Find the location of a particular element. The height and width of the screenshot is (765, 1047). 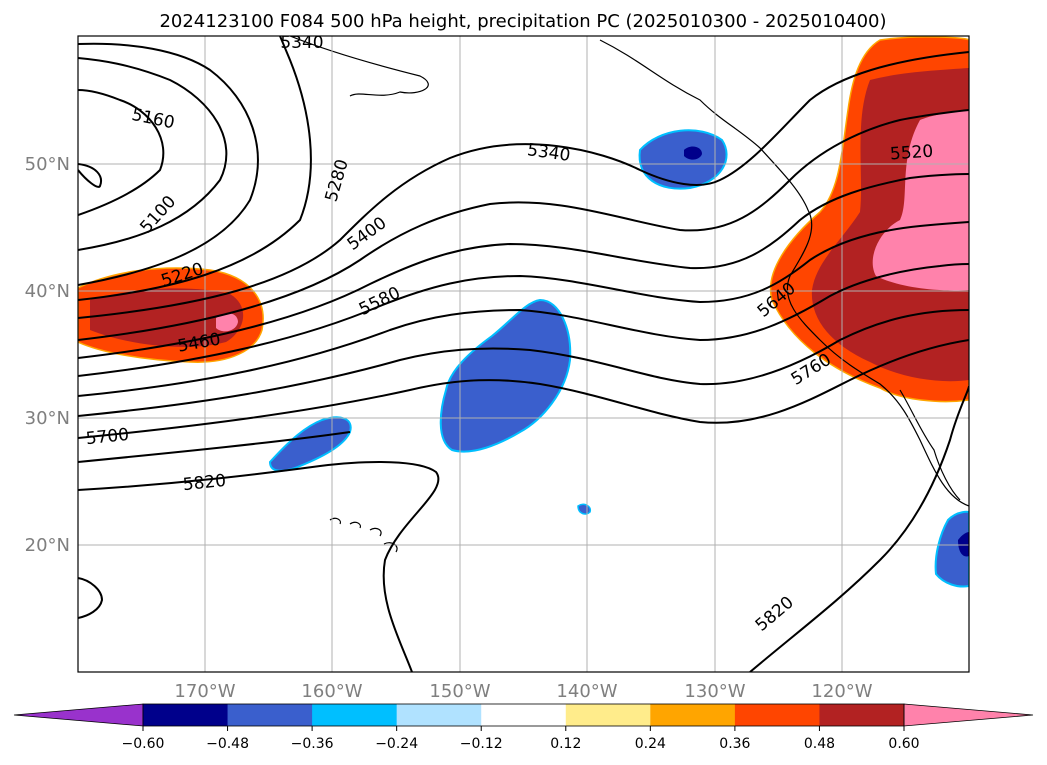

lon-label: 160°W is located at coordinates (331, 691).